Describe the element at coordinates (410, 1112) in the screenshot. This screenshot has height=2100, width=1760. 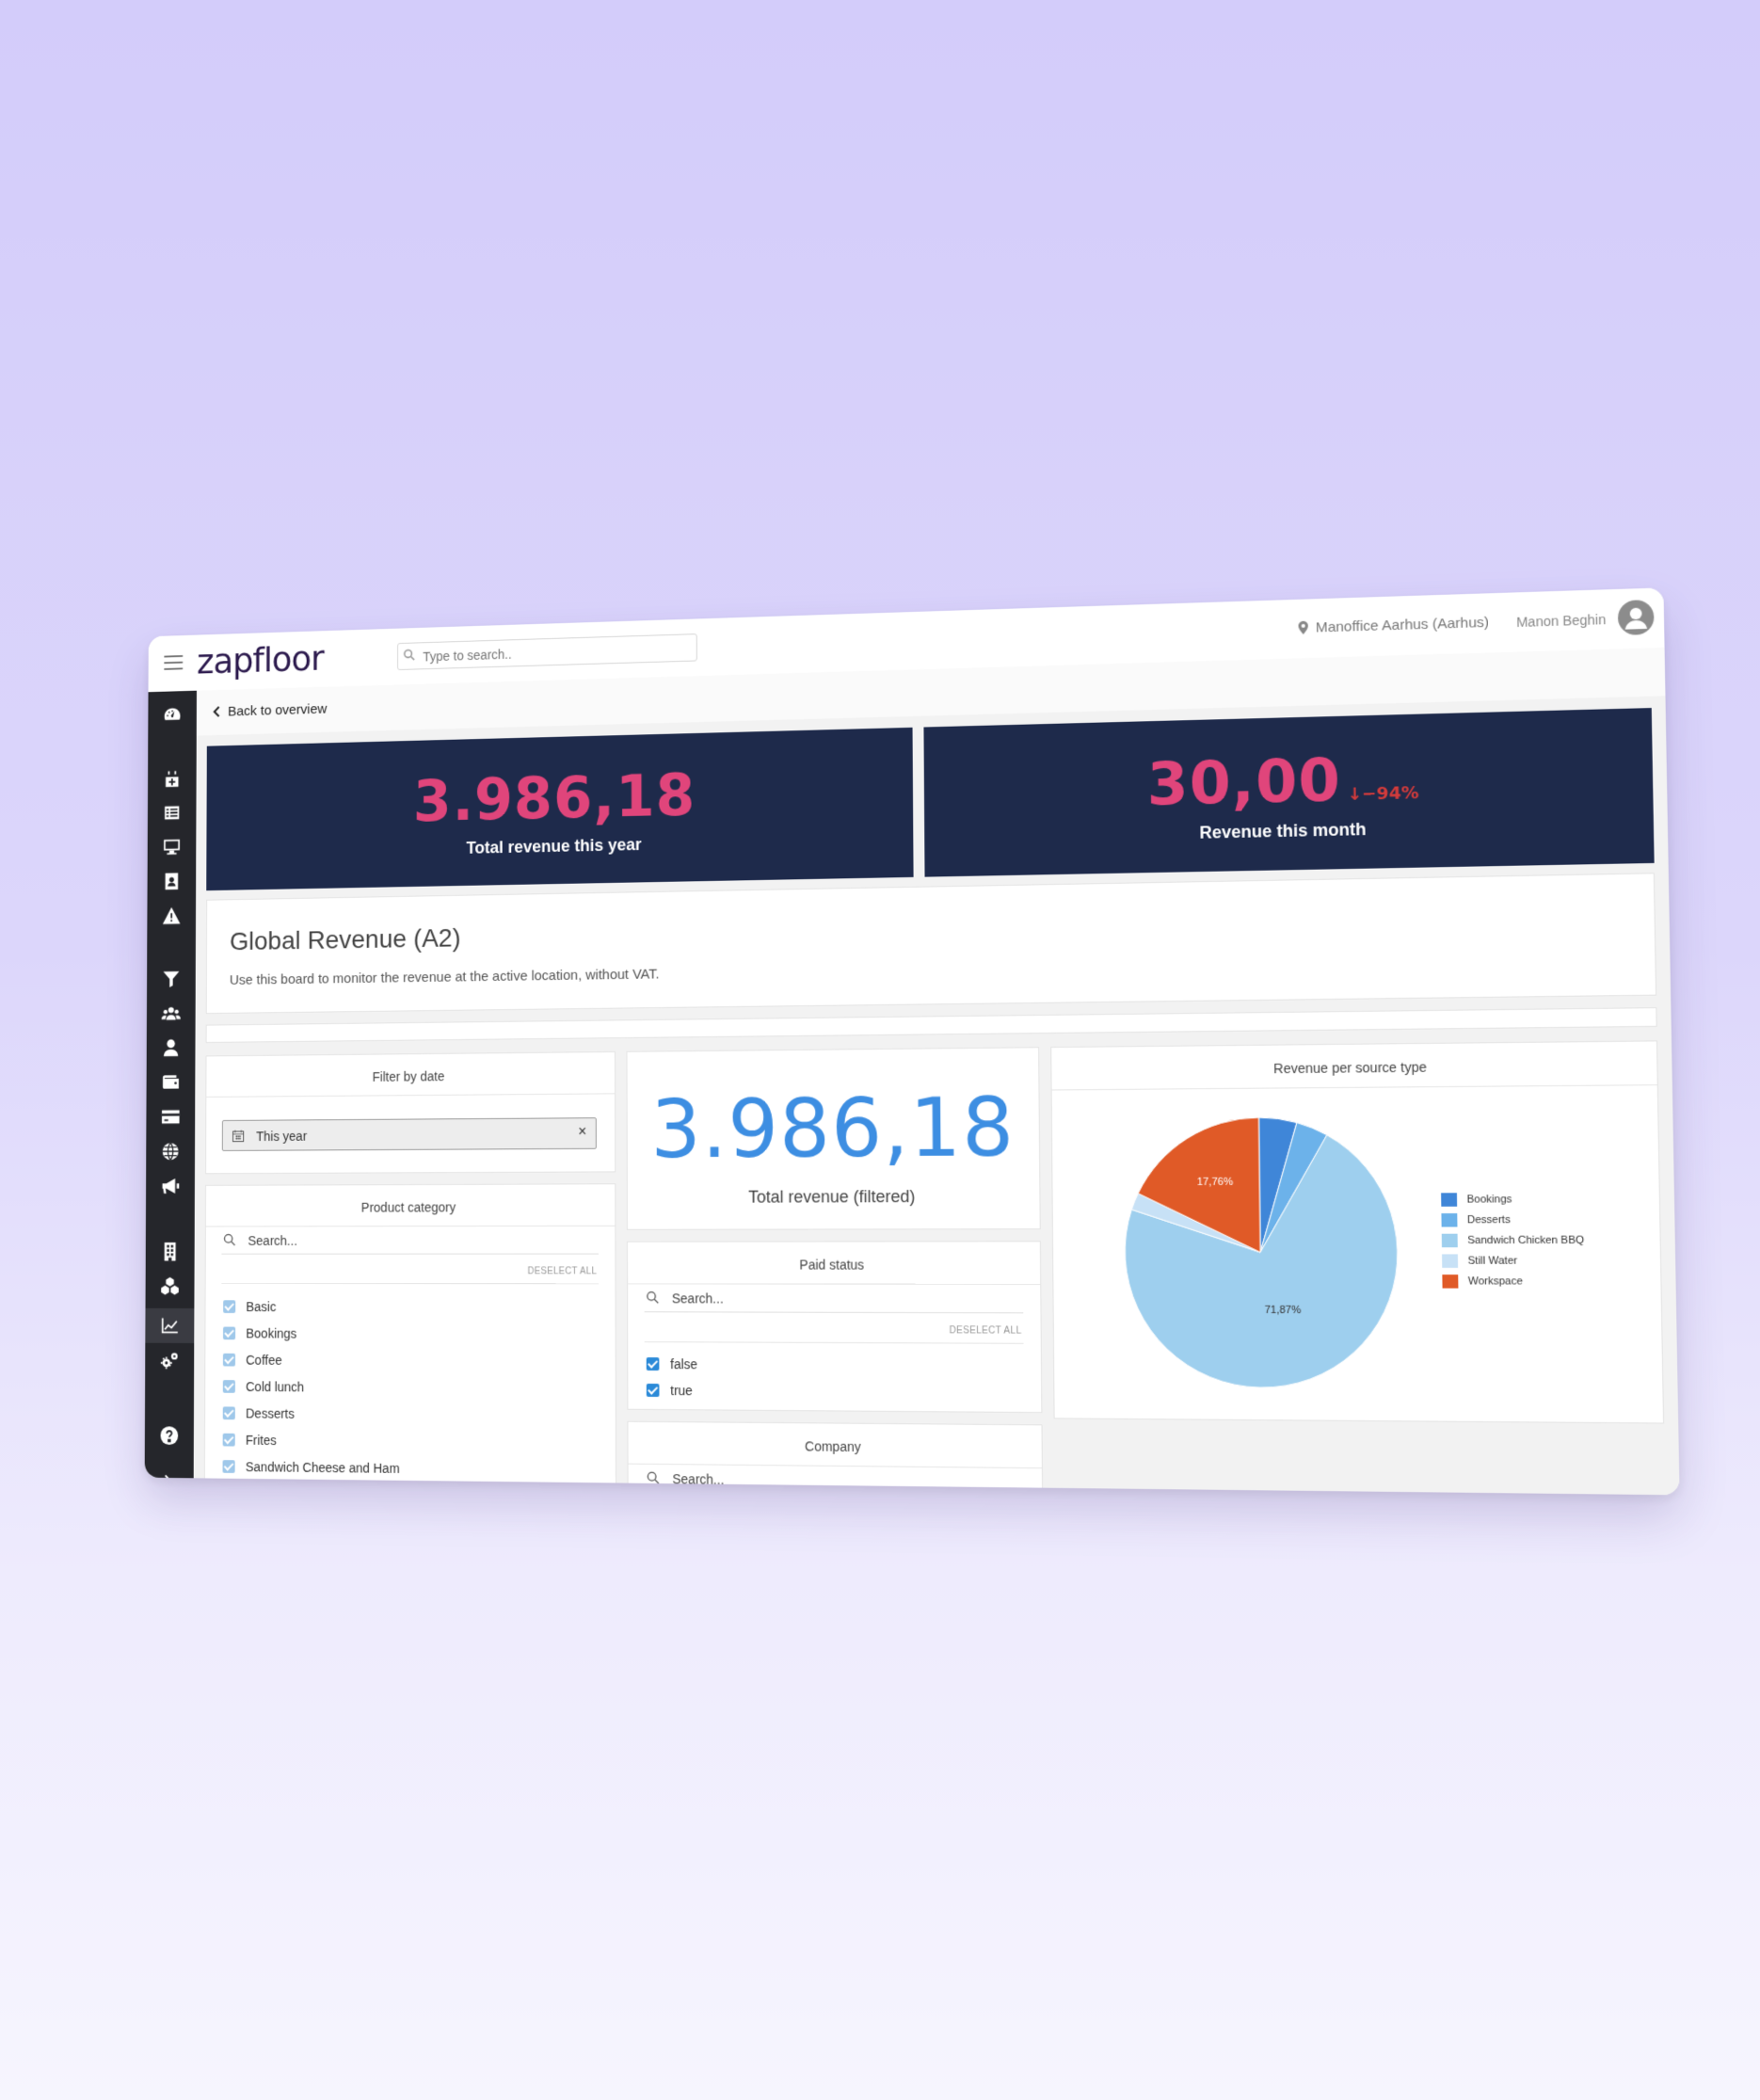
I see `filter-by-date-card: Filter by date This year ×` at that location.